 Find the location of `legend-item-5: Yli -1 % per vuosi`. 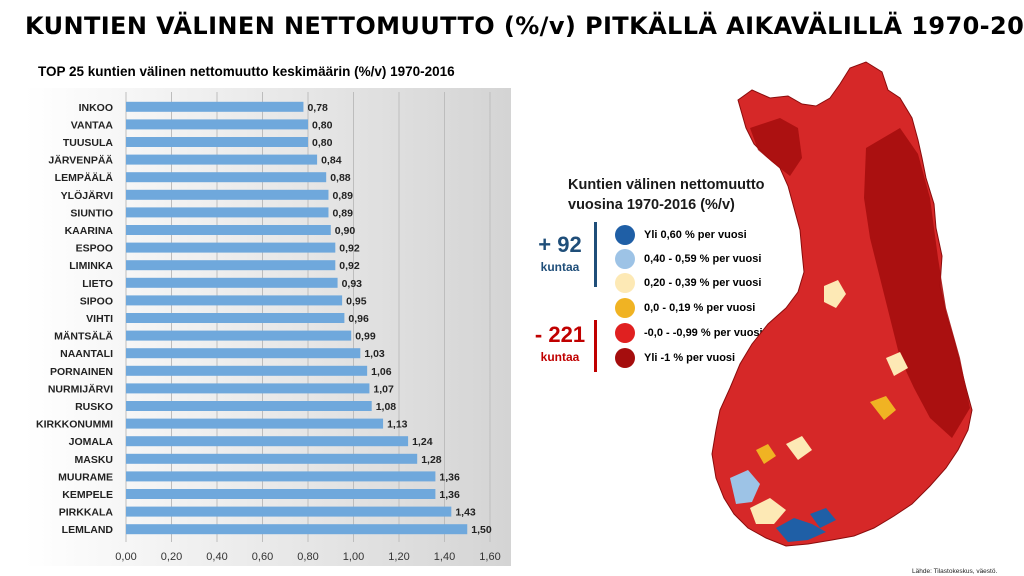

legend-item-5: Yli -1 % per vuosi is located at coordinates (675, 358).